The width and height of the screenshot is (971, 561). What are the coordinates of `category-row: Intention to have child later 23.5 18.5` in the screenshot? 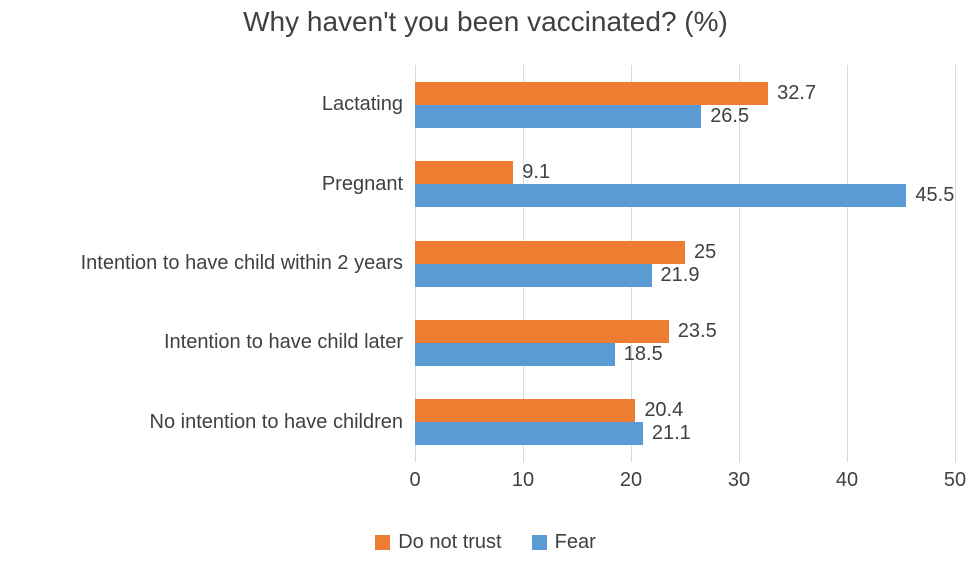 It's located at (485, 342).